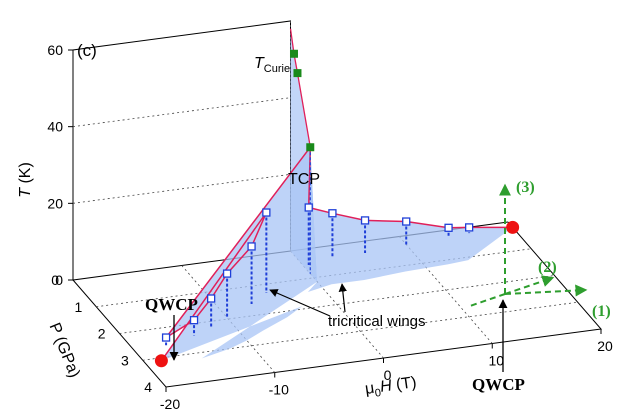 This screenshot has height=420, width=623. Describe the element at coordinates (601, 311) in the screenshot. I see `direction-label-1: (1)` at that location.